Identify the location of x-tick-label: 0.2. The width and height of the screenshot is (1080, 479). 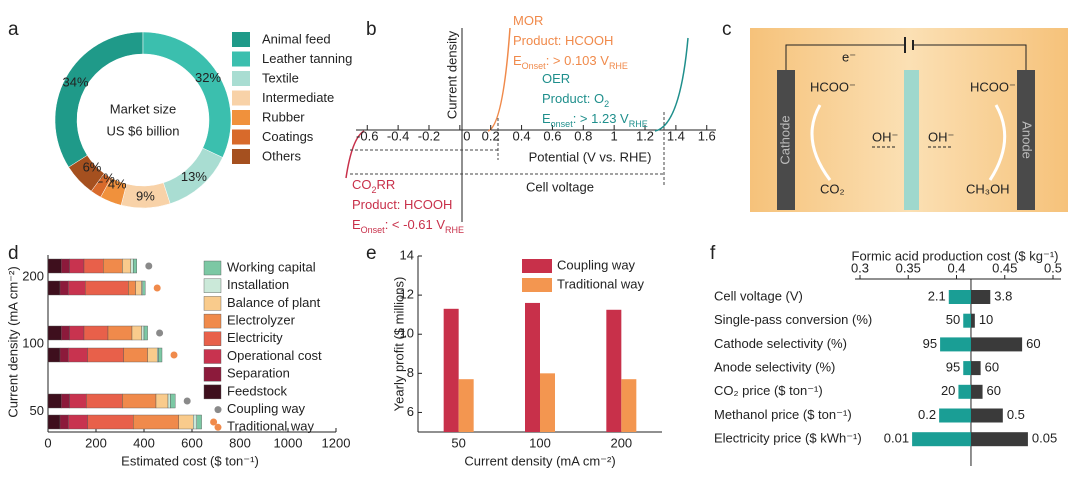
(491, 135).